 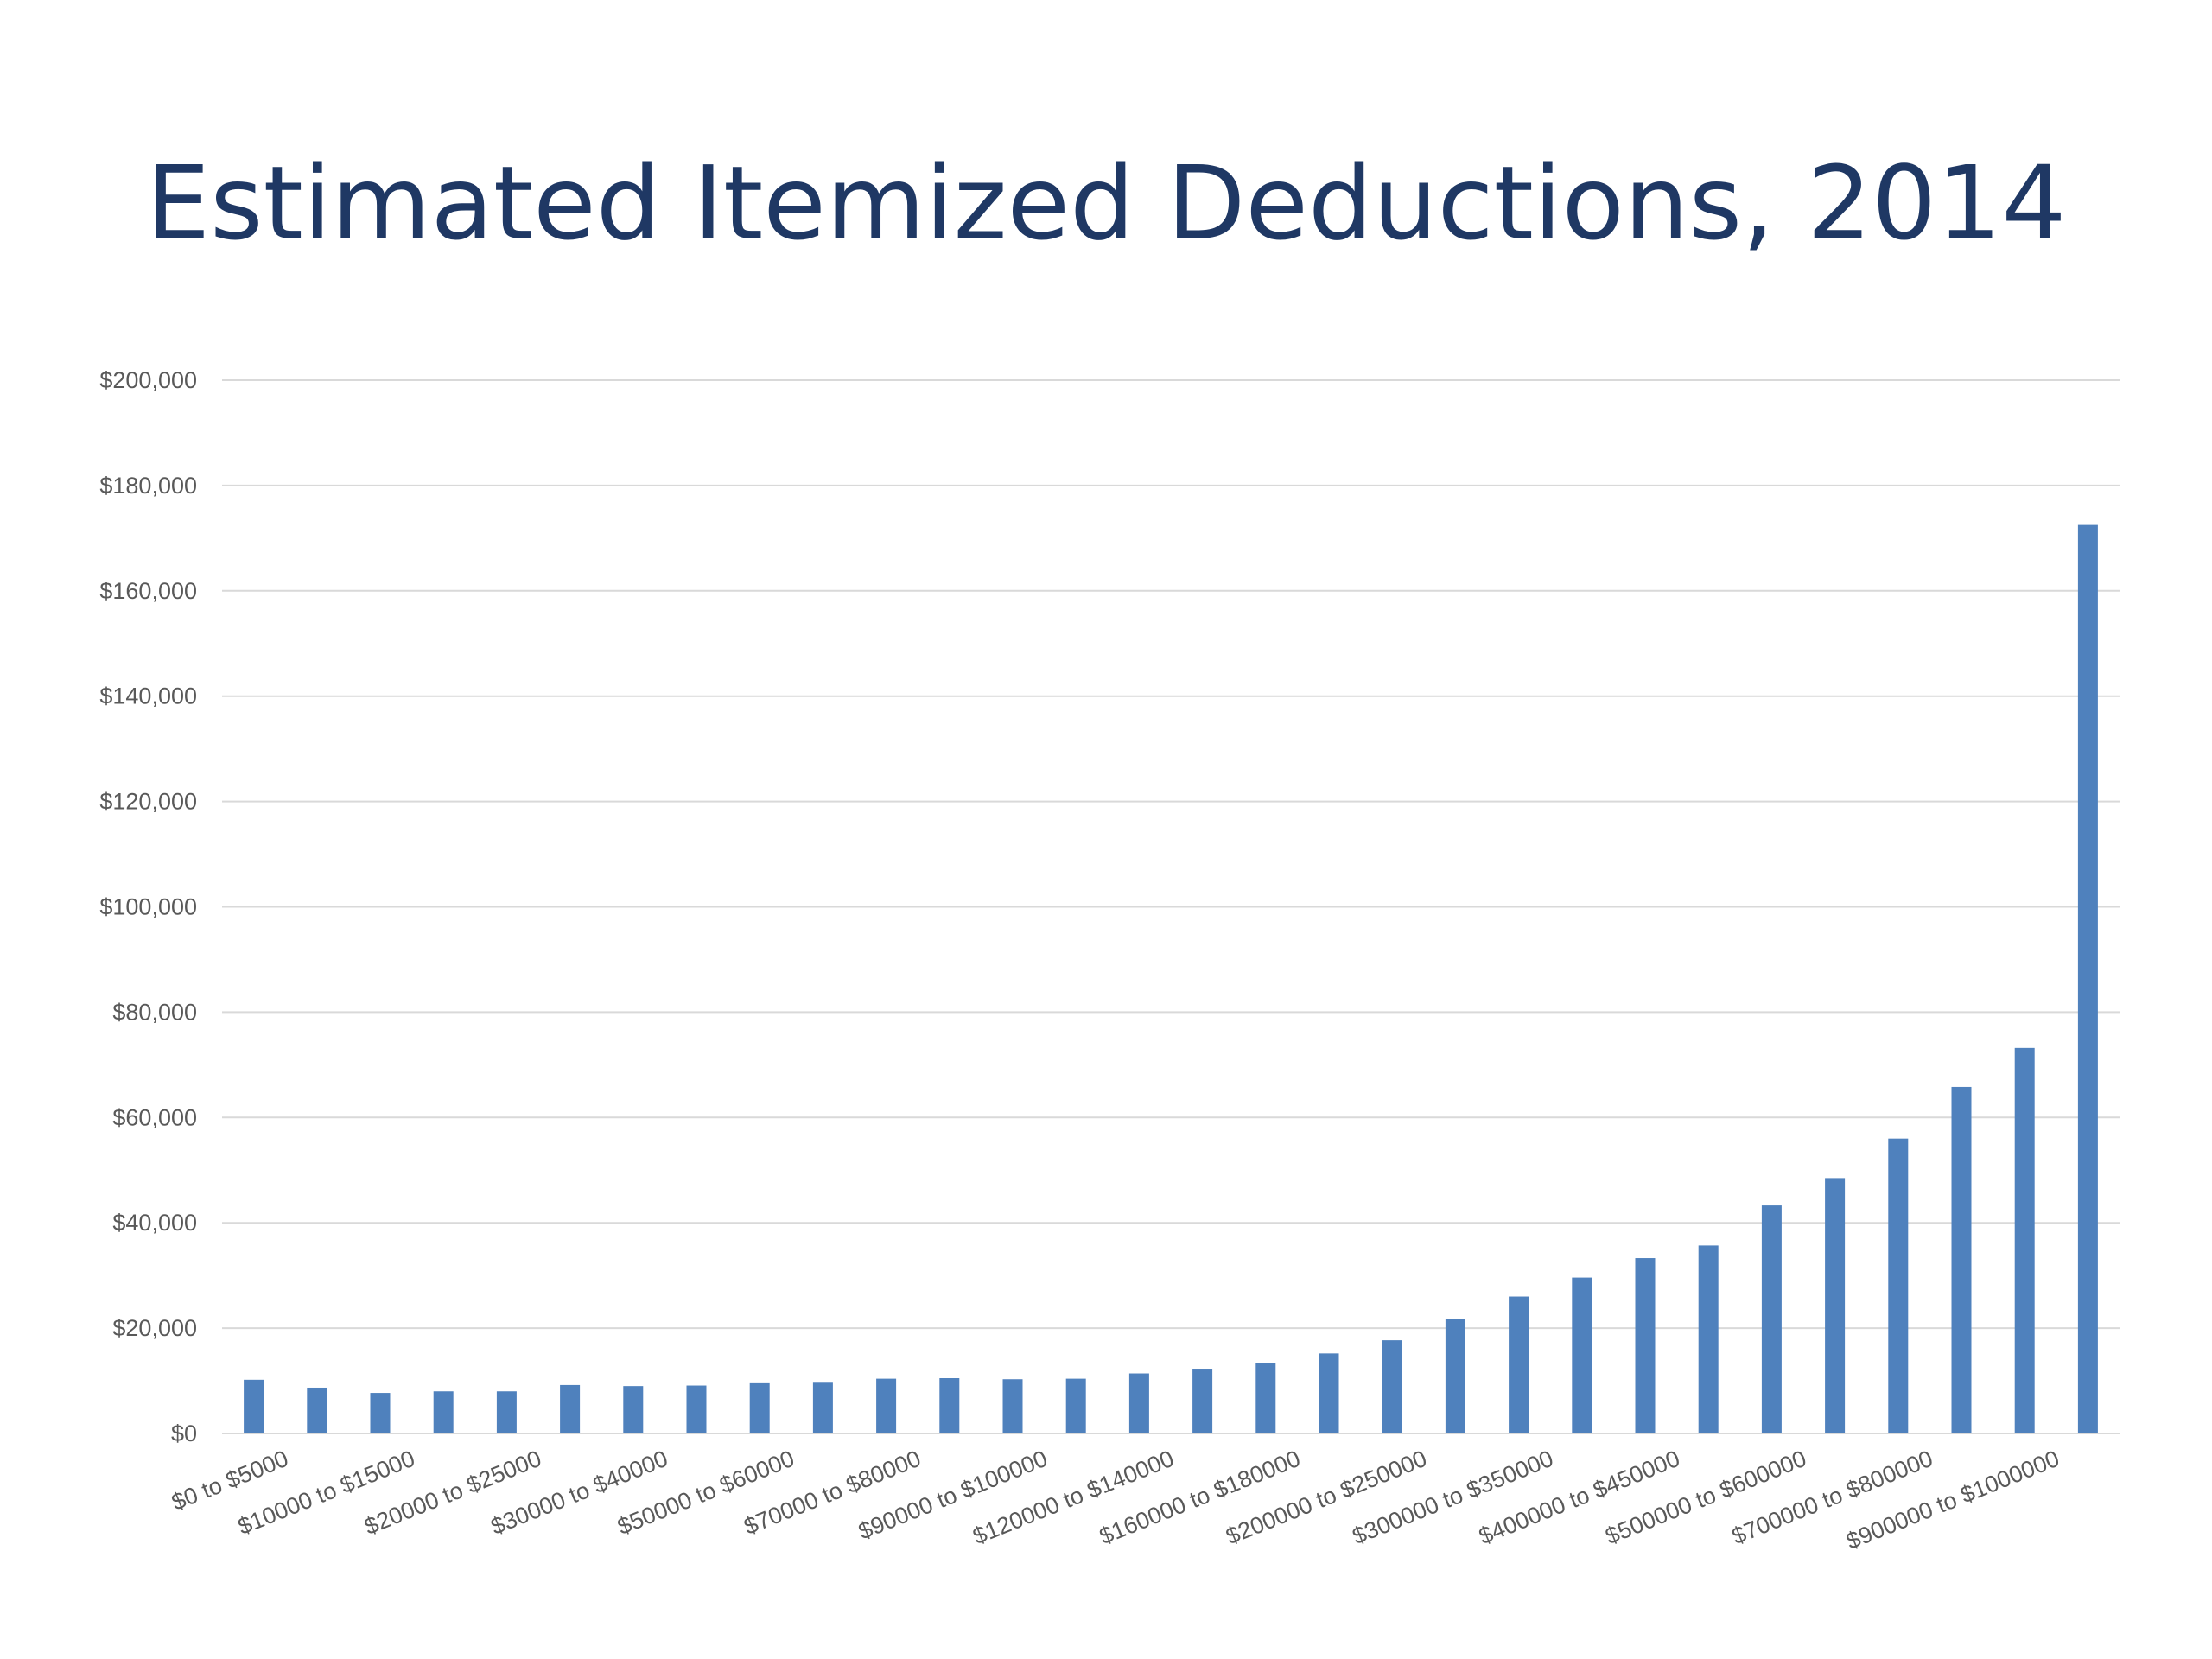 What do you see at coordinates (154, 1223) in the screenshot?
I see `y-tick-label: $40,000` at bounding box center [154, 1223].